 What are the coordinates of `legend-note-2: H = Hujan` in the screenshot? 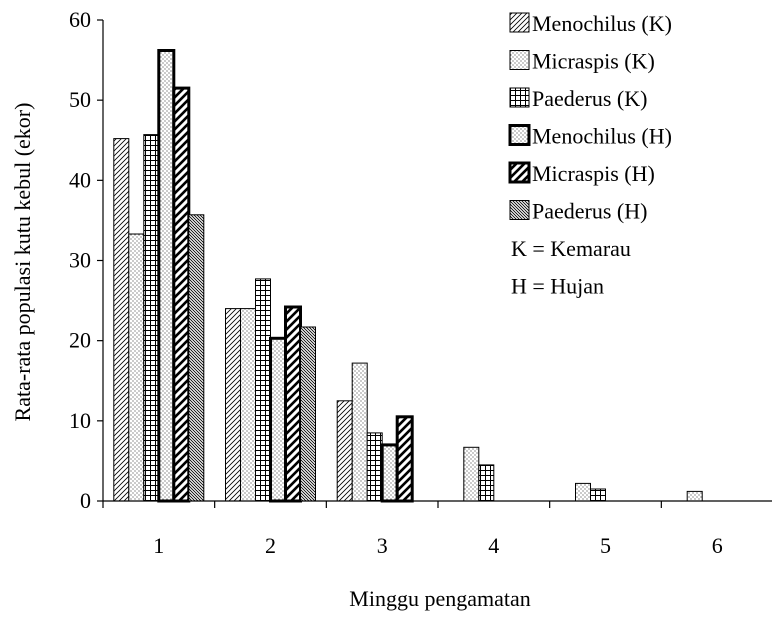 It's located at (557, 286).